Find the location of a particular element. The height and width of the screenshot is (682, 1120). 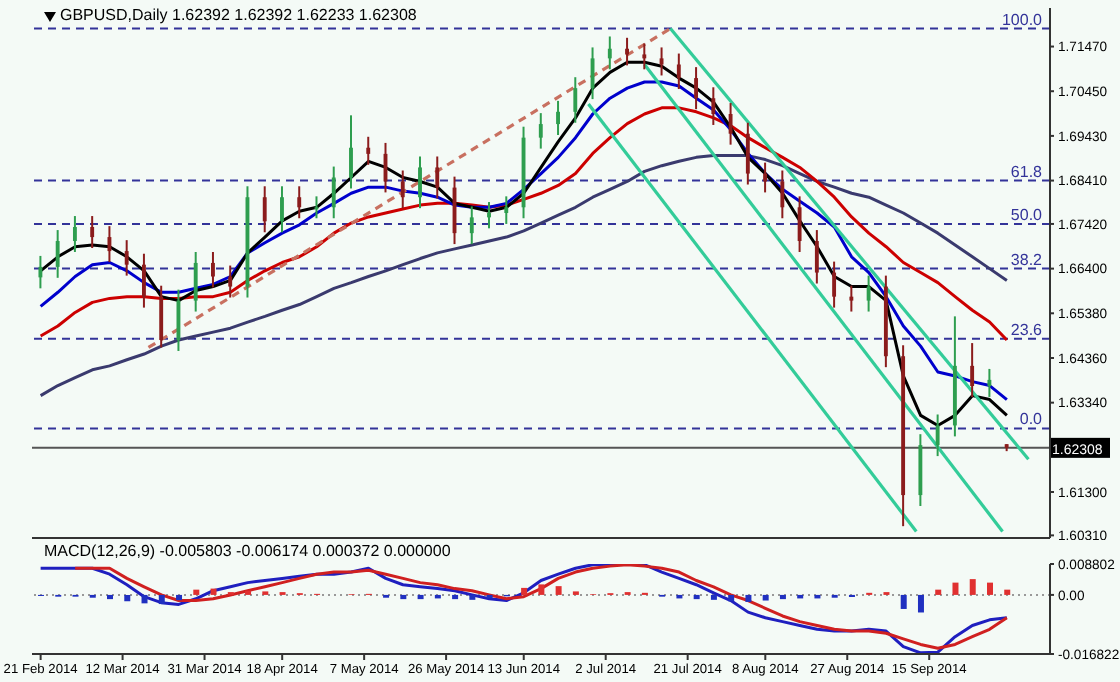

chart-title: GBPUSD,Daily 1.62392 1.62392 1.62233 1.62308 is located at coordinates (238, 15).